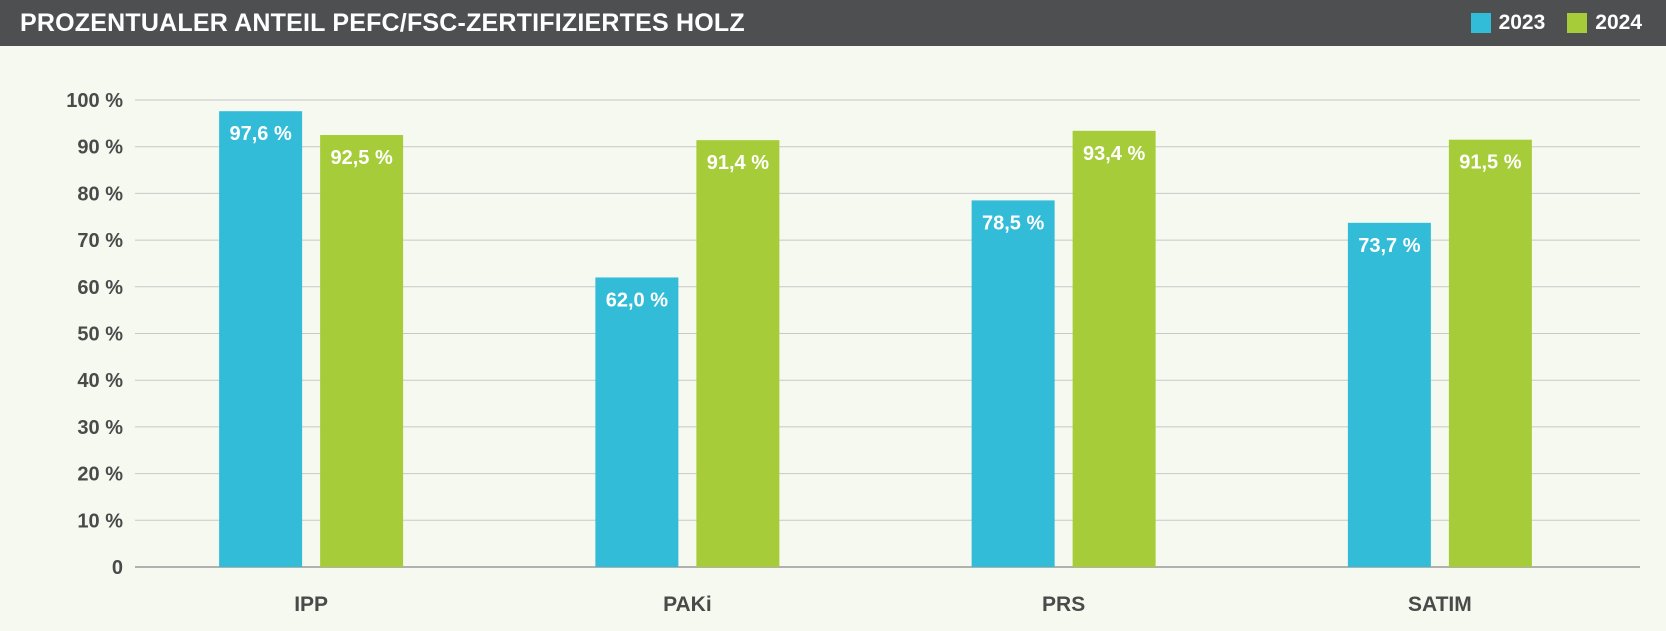 The image size is (1666, 631). Describe the element at coordinates (100, 241) in the screenshot. I see `y-tick-label-70: 70 %` at that location.